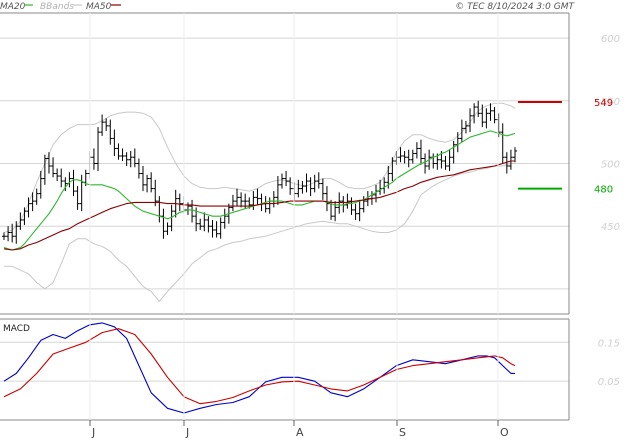  What do you see at coordinates (603, 103) in the screenshot?
I see `level-label-549: 549` at bounding box center [603, 103].